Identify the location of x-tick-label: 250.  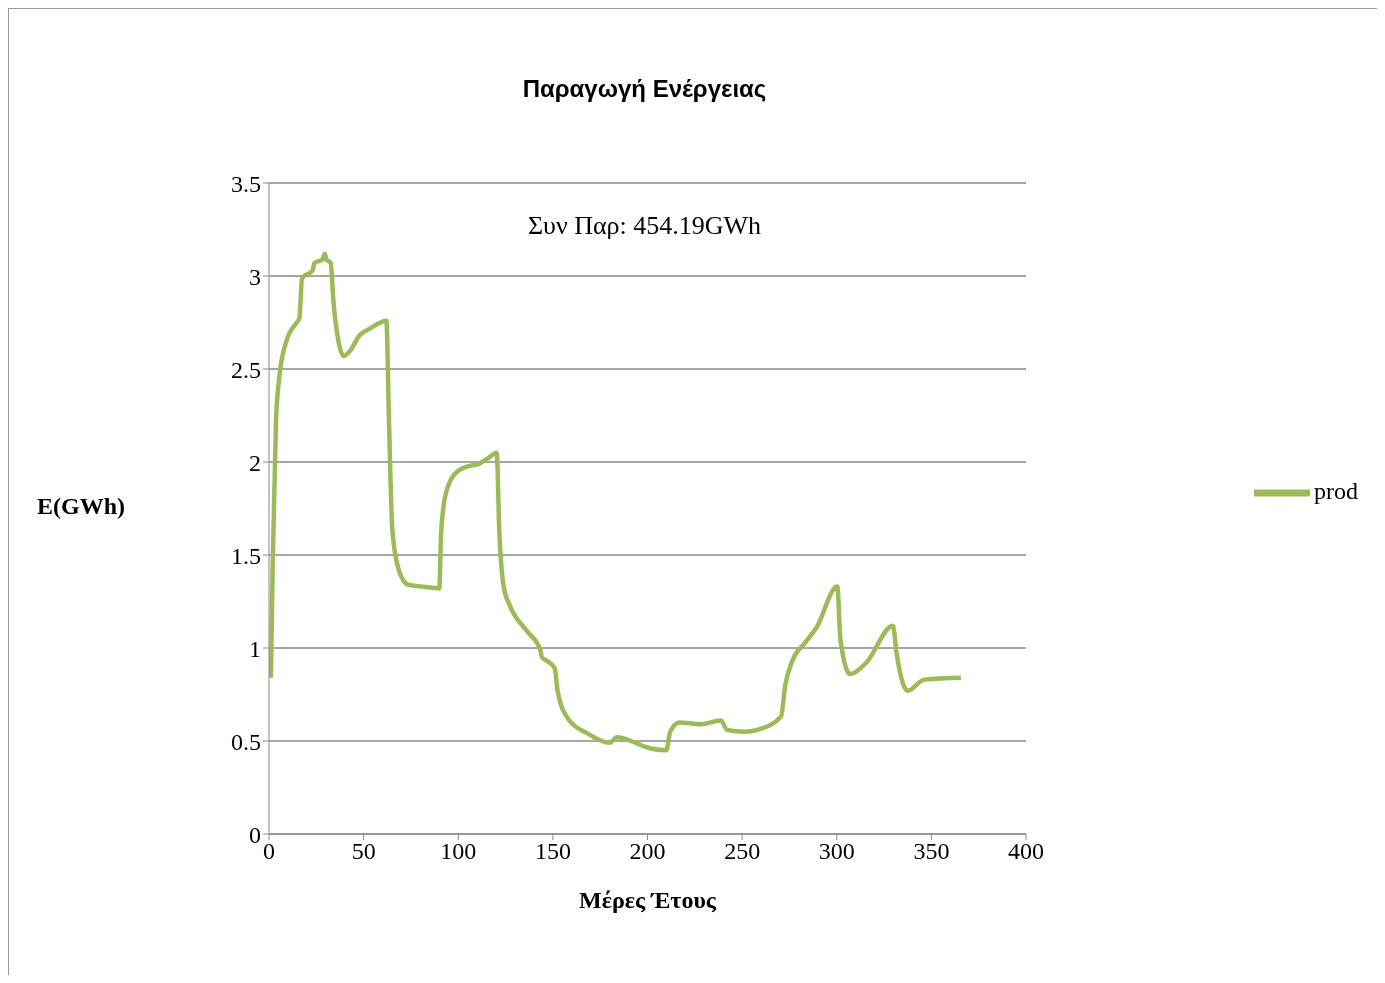
(742, 851).